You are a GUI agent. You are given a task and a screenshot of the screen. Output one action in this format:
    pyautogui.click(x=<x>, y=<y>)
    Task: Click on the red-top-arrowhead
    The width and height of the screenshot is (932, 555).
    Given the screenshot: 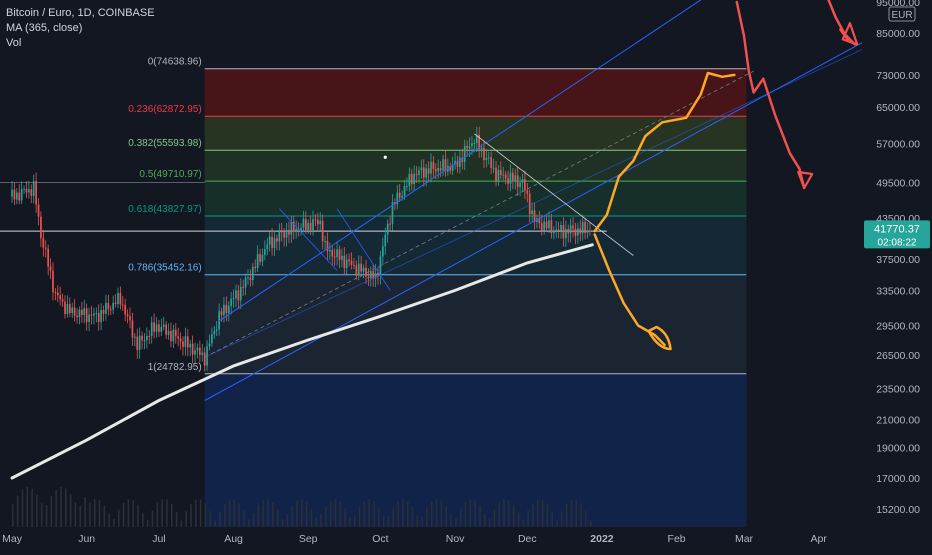 What is the action you would take?
    pyautogui.click(x=850, y=34)
    